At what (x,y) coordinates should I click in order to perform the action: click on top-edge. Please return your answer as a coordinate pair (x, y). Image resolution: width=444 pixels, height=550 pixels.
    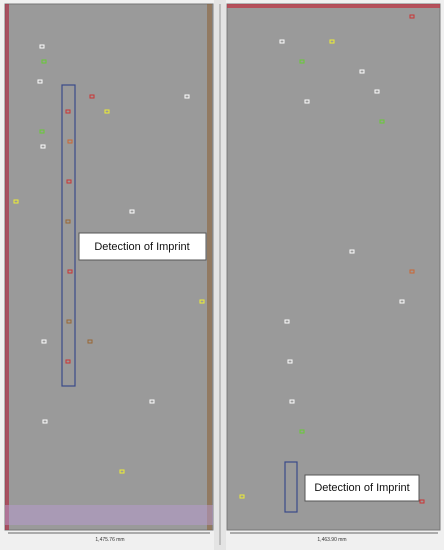
    Looking at the image, I should click on (333, 6).